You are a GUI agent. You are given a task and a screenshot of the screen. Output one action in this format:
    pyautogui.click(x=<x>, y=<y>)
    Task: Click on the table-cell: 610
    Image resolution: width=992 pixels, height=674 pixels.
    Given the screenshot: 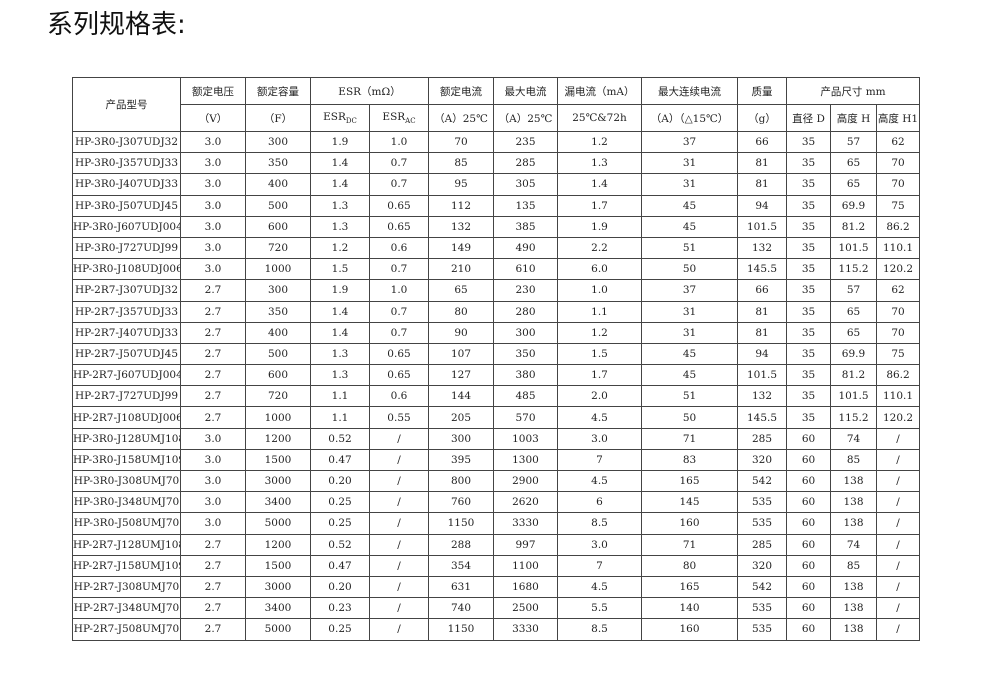 What is the action you would take?
    pyautogui.click(x=525, y=269)
    